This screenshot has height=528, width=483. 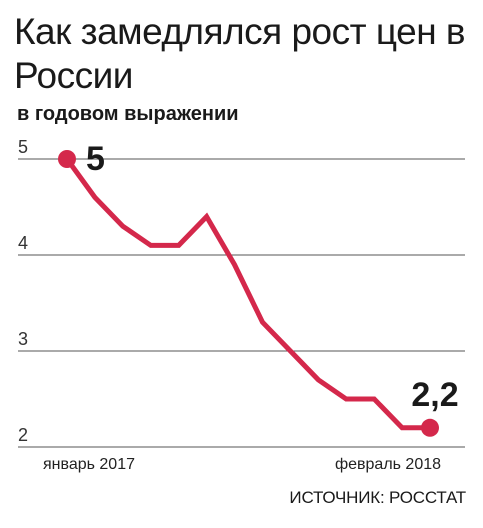 I want to click on data-label-start: 5, so click(x=95, y=159).